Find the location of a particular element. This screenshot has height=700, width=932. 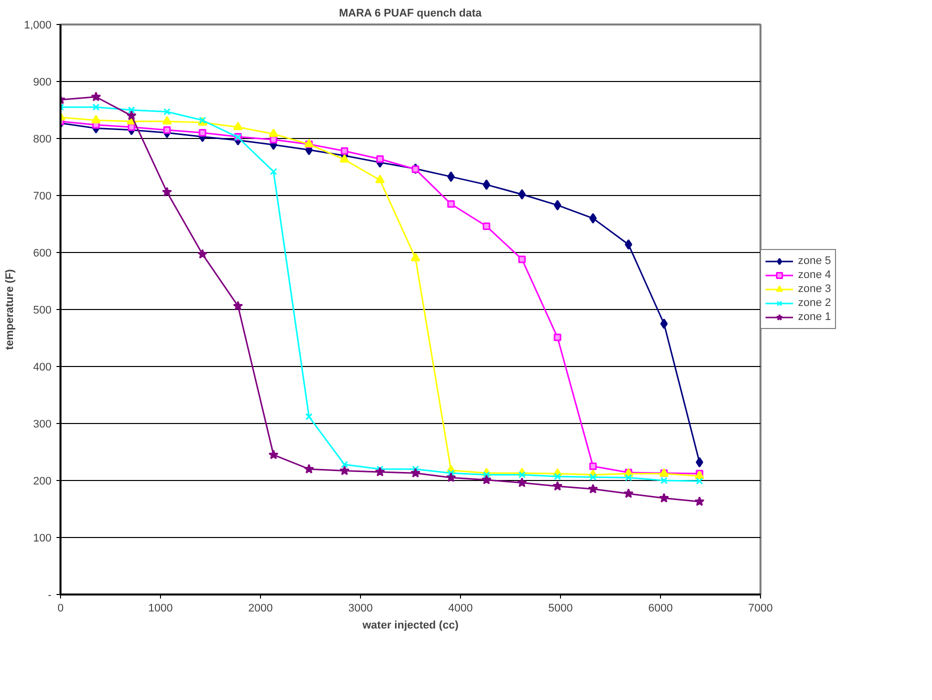

chart-title: MARA 6 PUAF quench data is located at coordinates (410, 14).